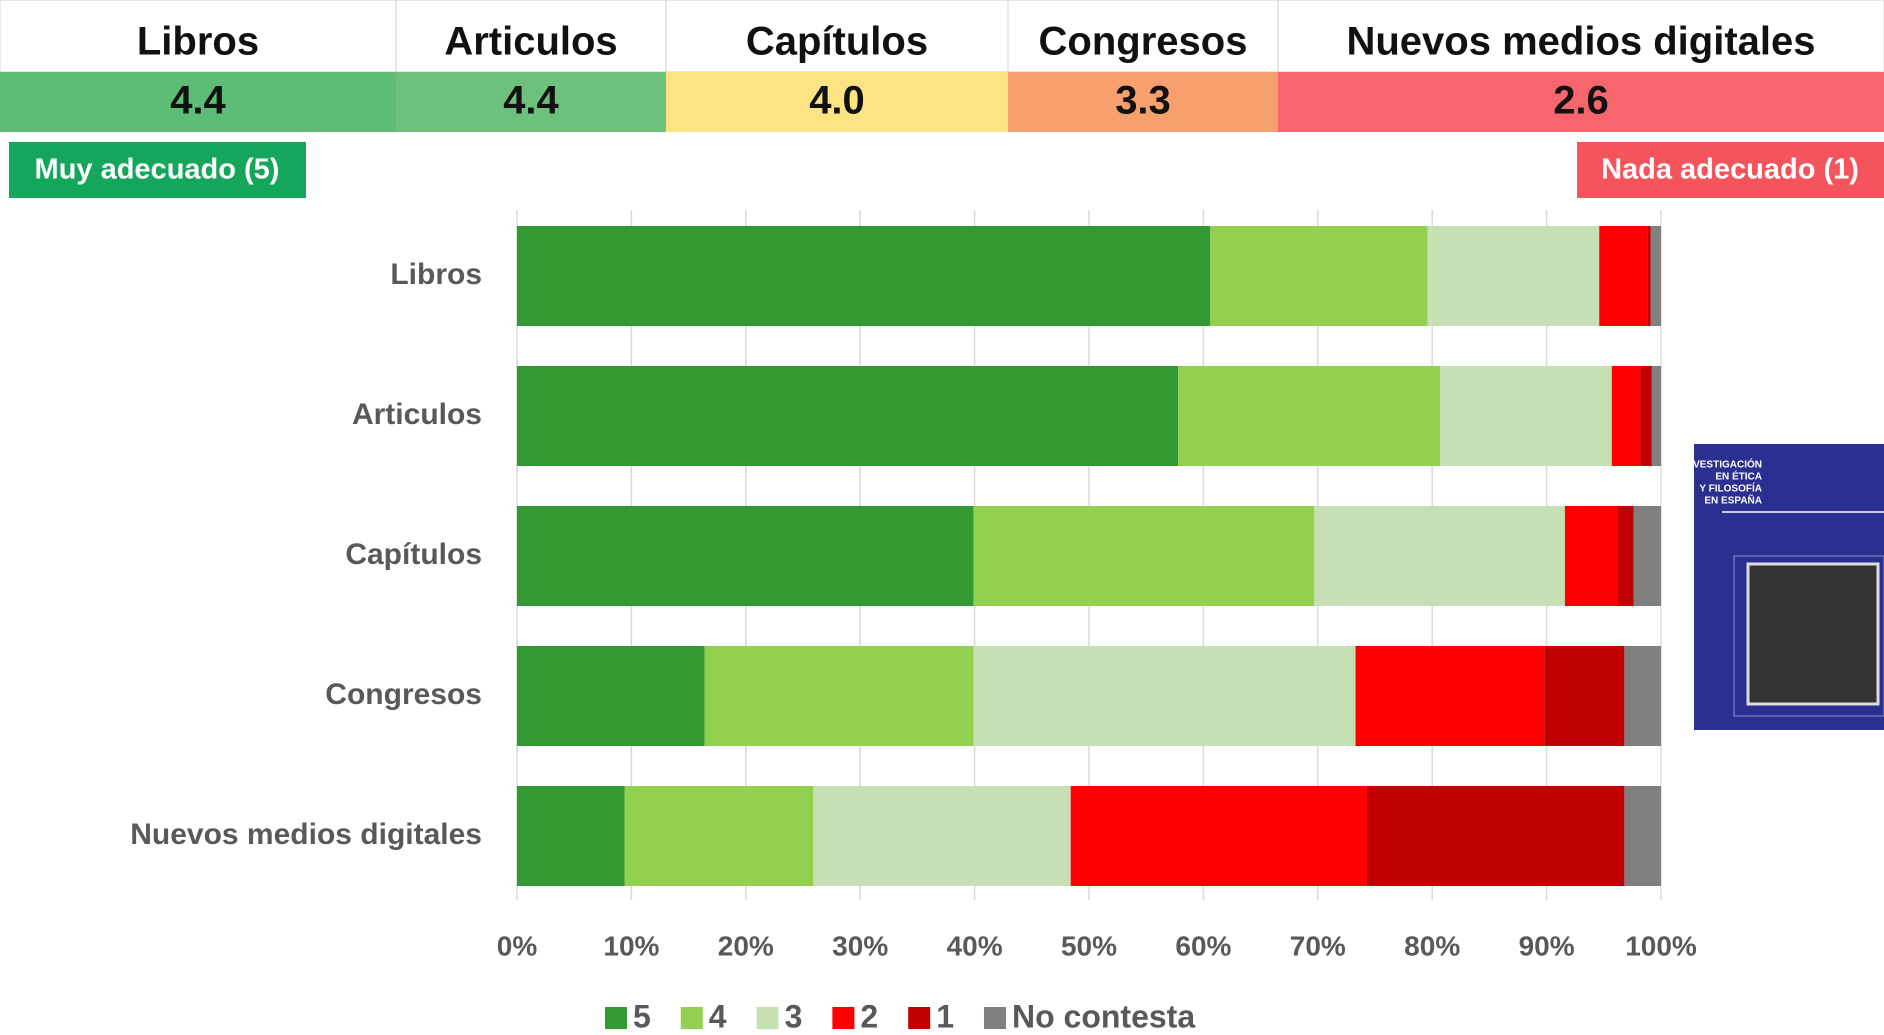  Describe the element at coordinates (1103, 1016) in the screenshot. I see `legend-label: No contesta` at that location.